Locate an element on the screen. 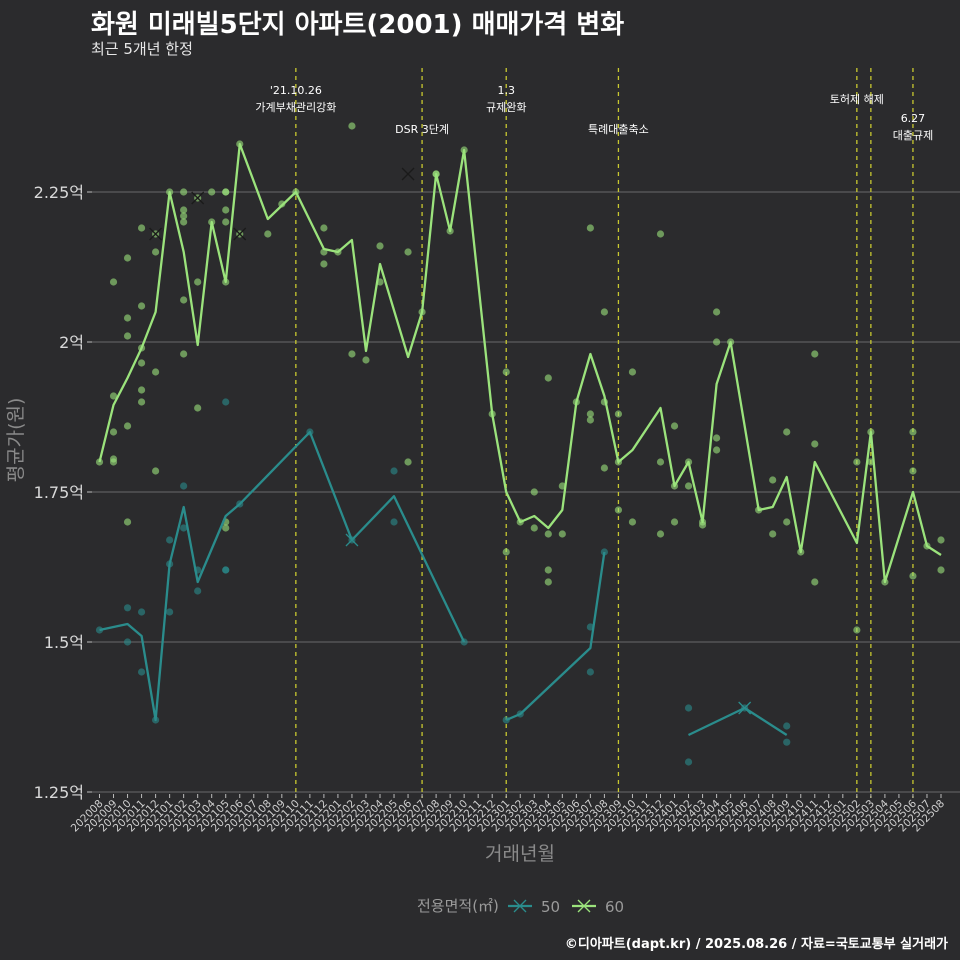 This screenshot has height=960, width=960. x-axis-title: 거래년월 is located at coordinates (520, 854).